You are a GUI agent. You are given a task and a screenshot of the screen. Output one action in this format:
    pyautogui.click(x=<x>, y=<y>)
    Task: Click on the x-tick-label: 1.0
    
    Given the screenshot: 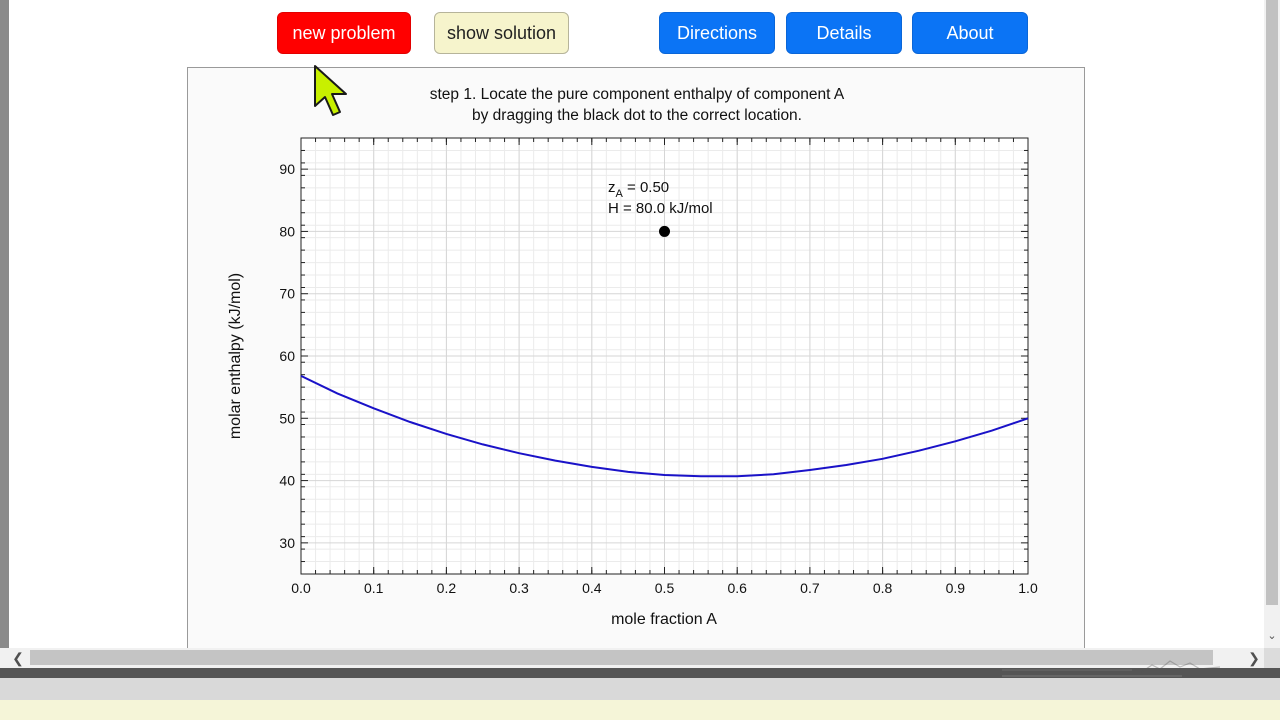 What is the action you would take?
    pyautogui.click(x=1028, y=588)
    